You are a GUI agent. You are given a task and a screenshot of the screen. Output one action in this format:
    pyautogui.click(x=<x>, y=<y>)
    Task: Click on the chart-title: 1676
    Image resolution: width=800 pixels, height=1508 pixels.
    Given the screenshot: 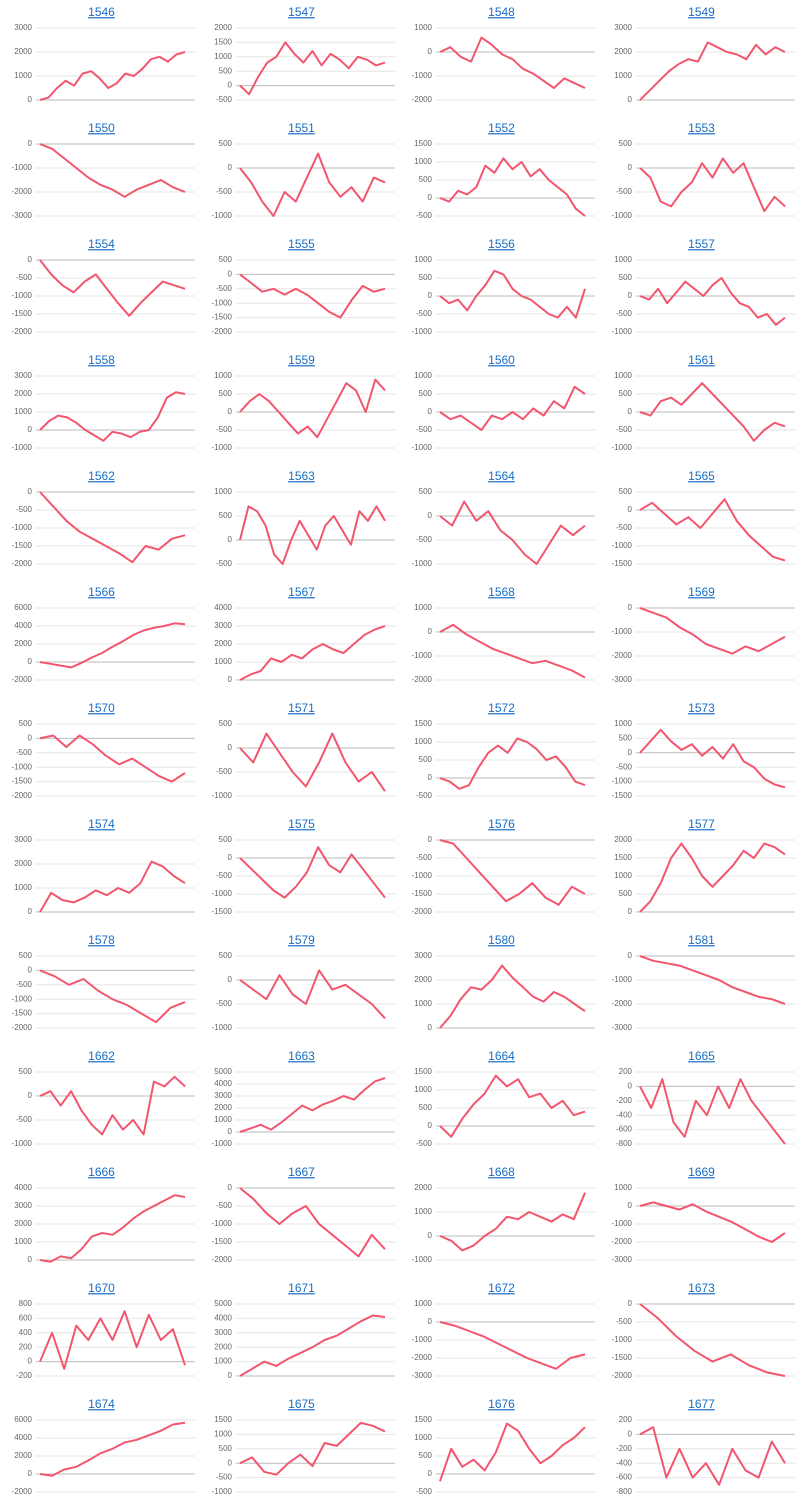 What is the action you would take?
    pyautogui.click(x=501, y=1404)
    